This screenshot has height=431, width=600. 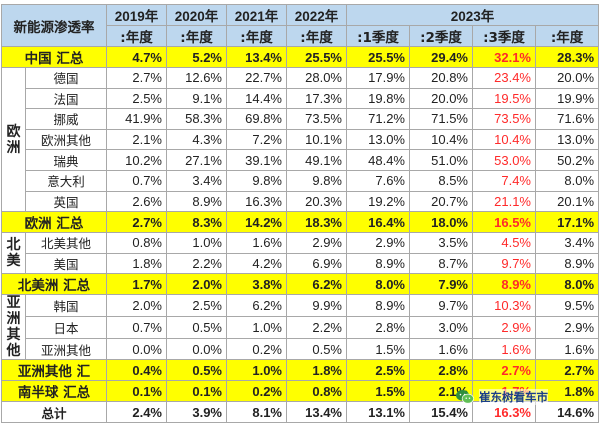 I want to click on row-label: 中国 汇总, so click(x=54, y=57).